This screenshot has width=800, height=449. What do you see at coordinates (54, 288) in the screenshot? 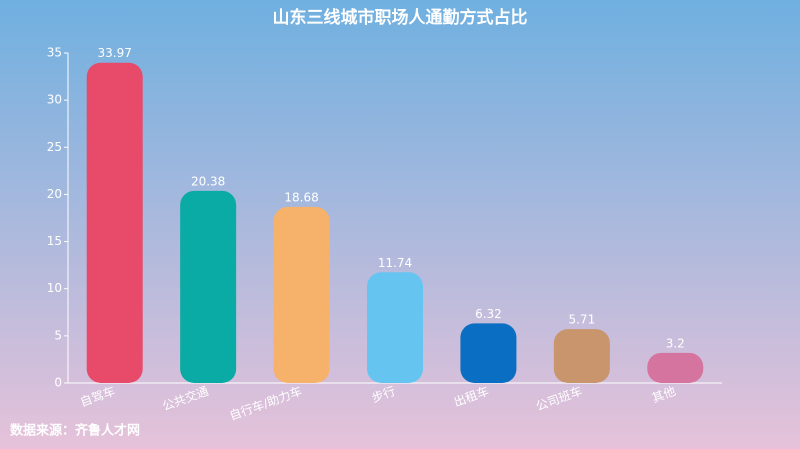
I see `y-tick-label: 10` at bounding box center [54, 288].